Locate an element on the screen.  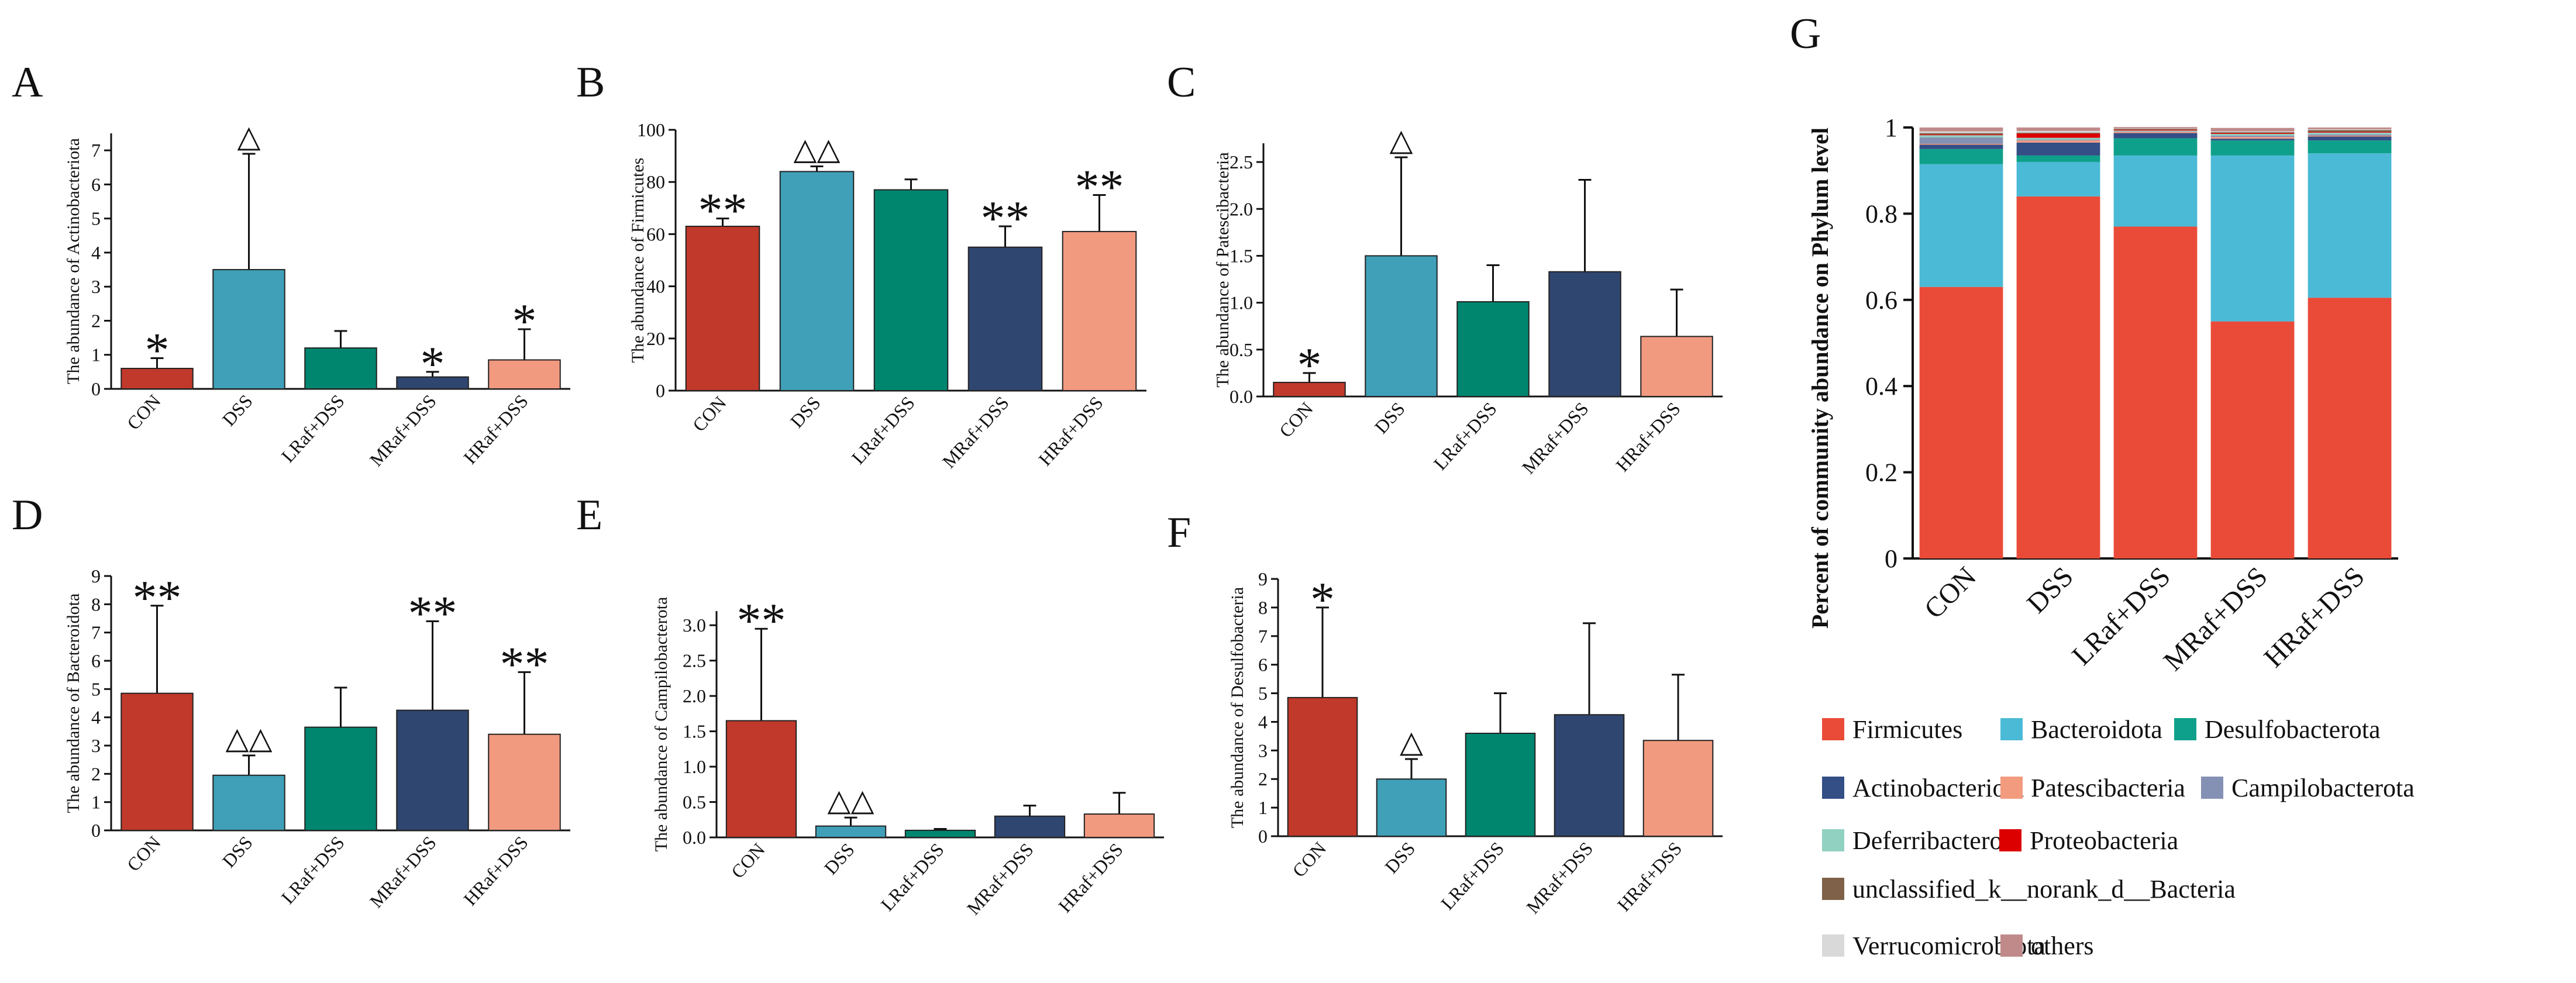
y-axis-label: The abundance of Desulfobacteria is located at coordinates (1237, 708).